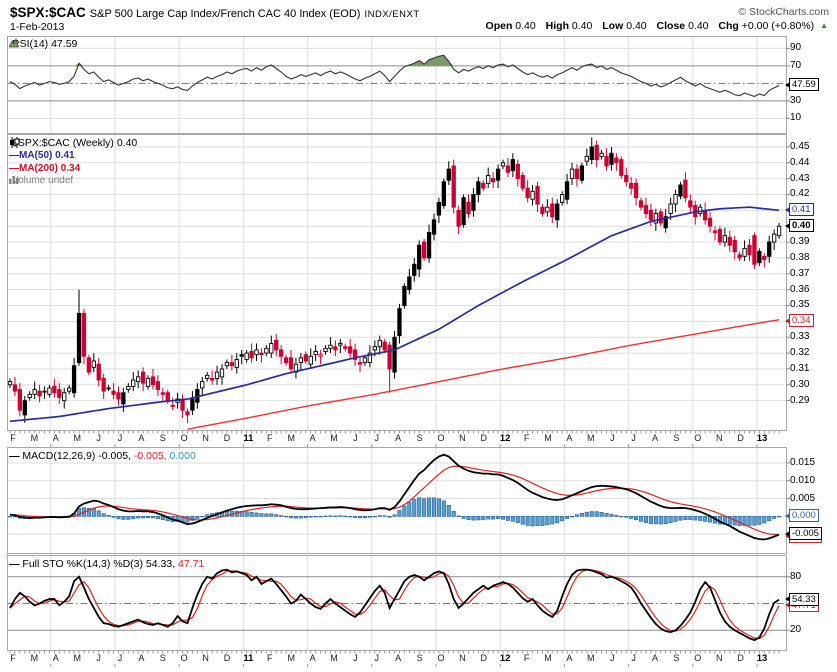  I want to click on sto-legend-label: Full STO %K(14,3) %D(3) 54.33,, so click(99, 564).